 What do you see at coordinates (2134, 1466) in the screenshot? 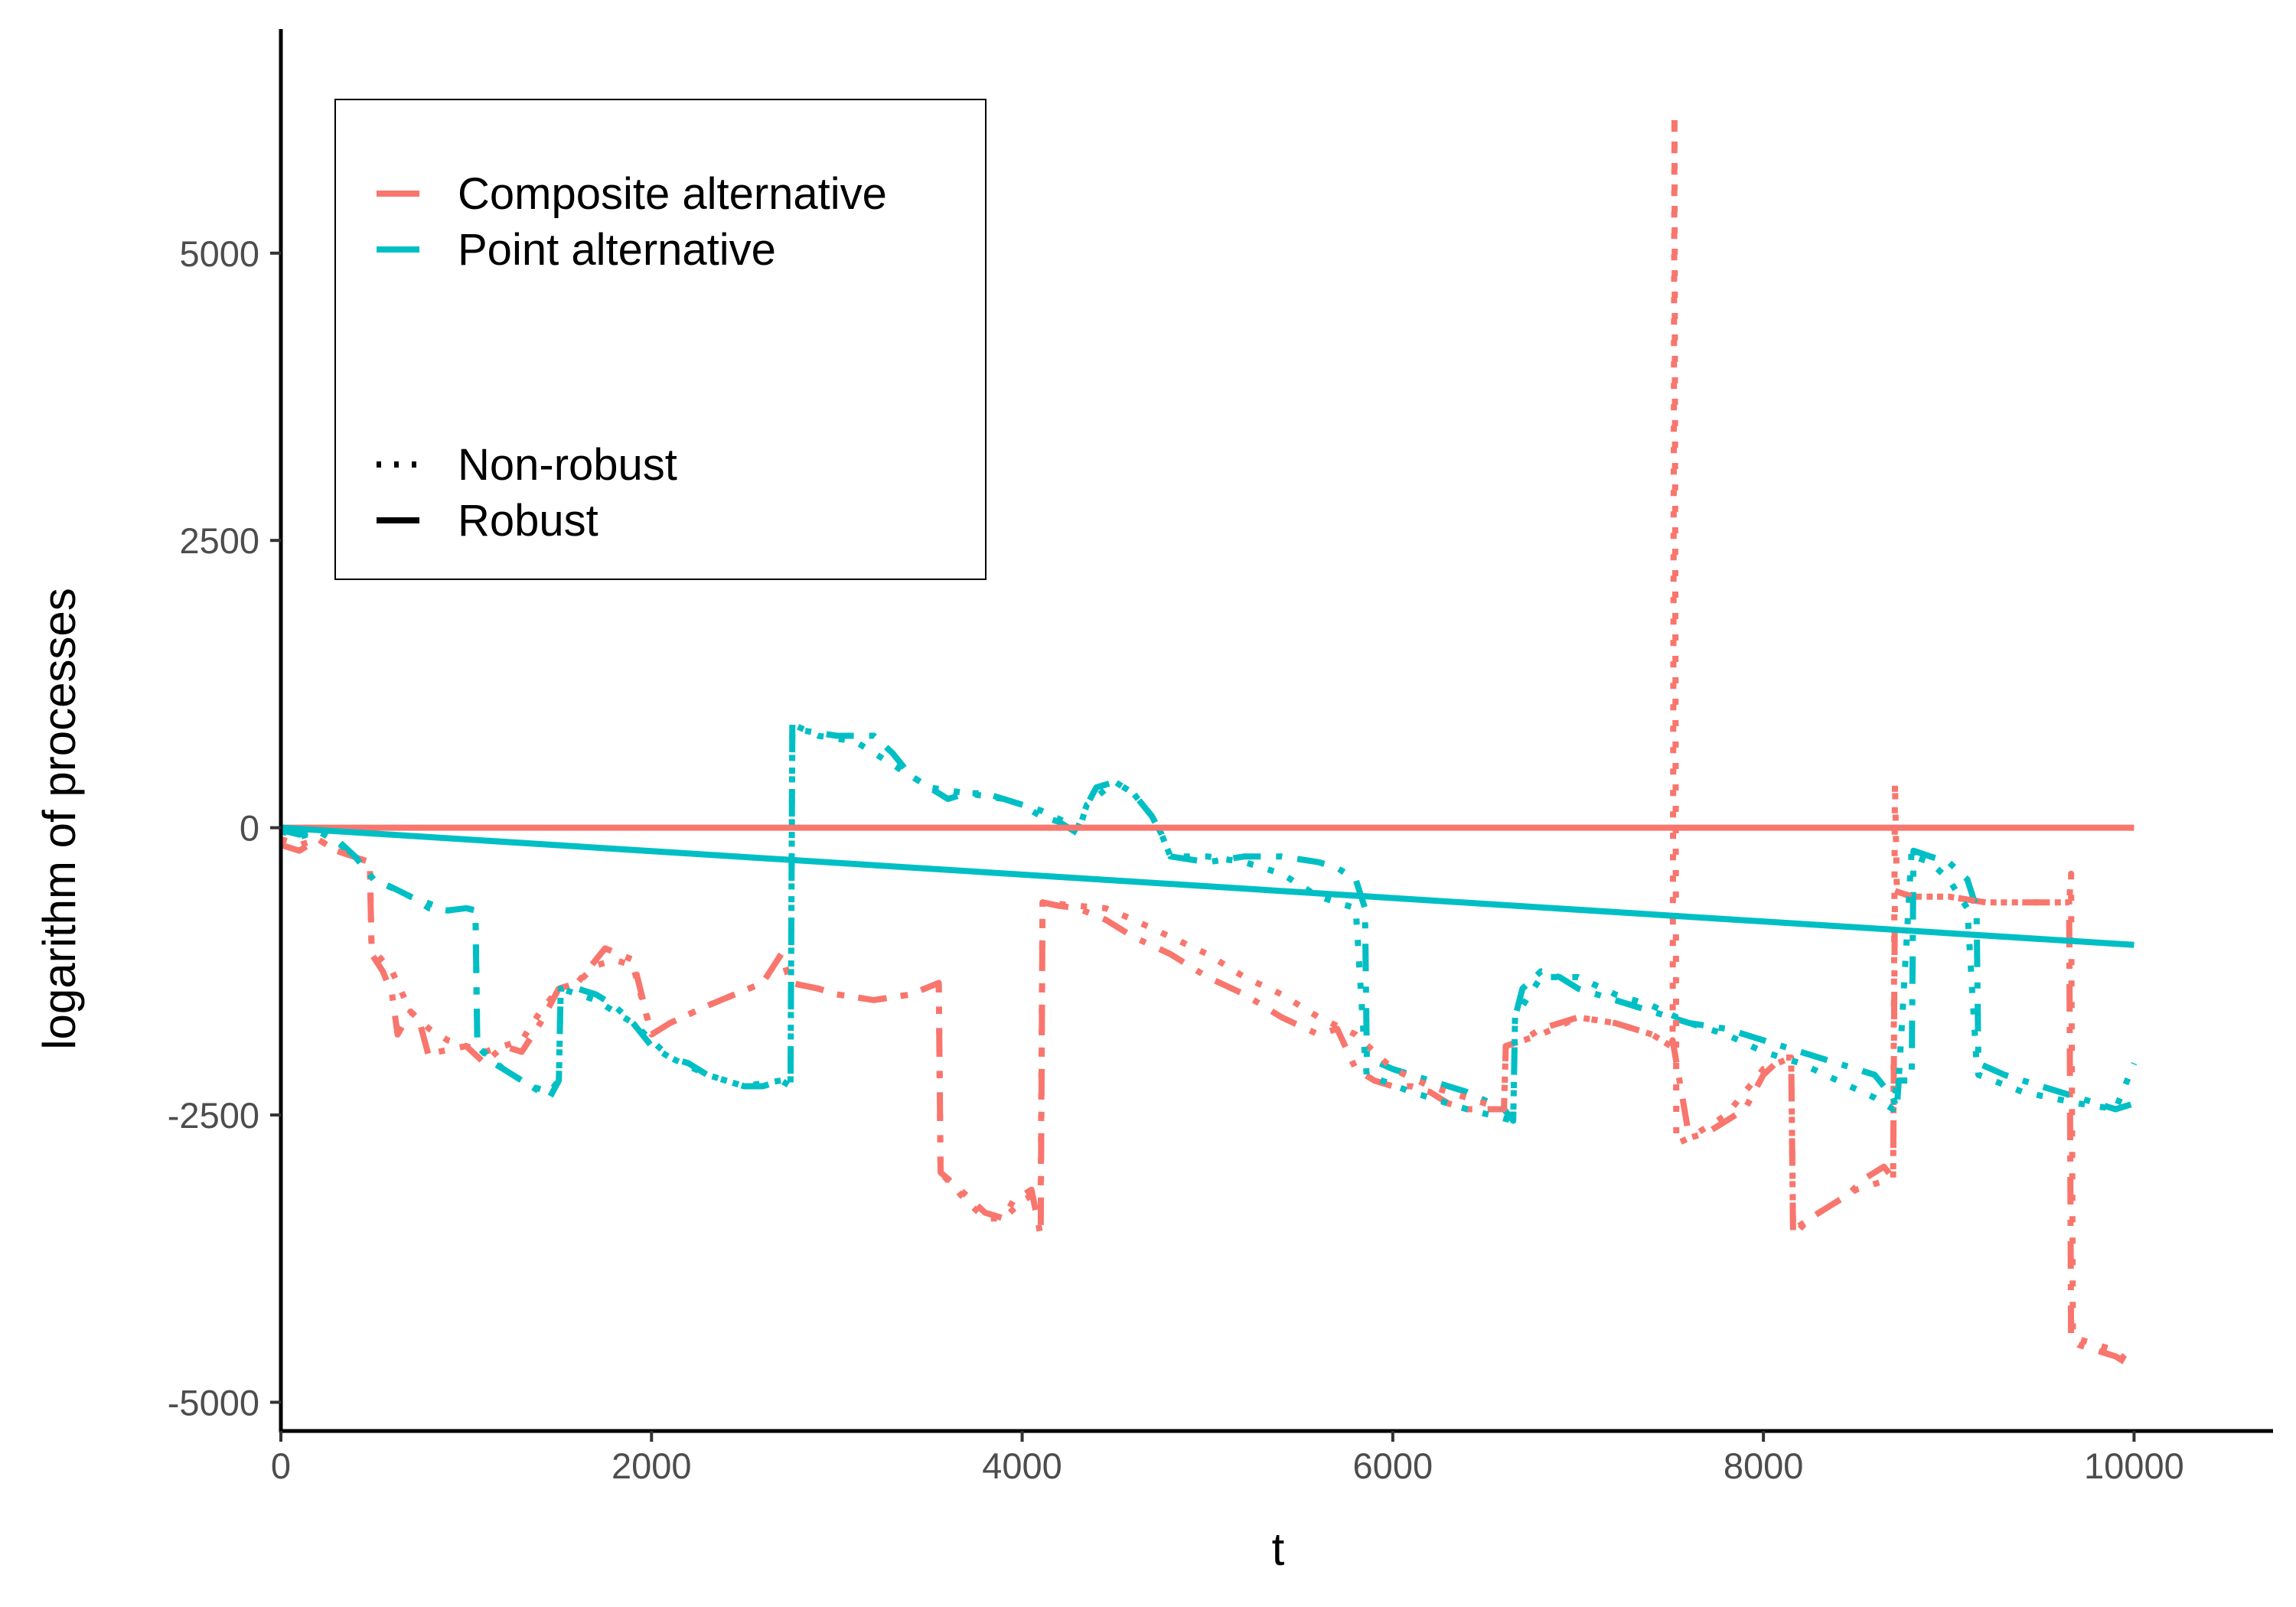
I see `x-tick-label: 10000` at bounding box center [2134, 1466].